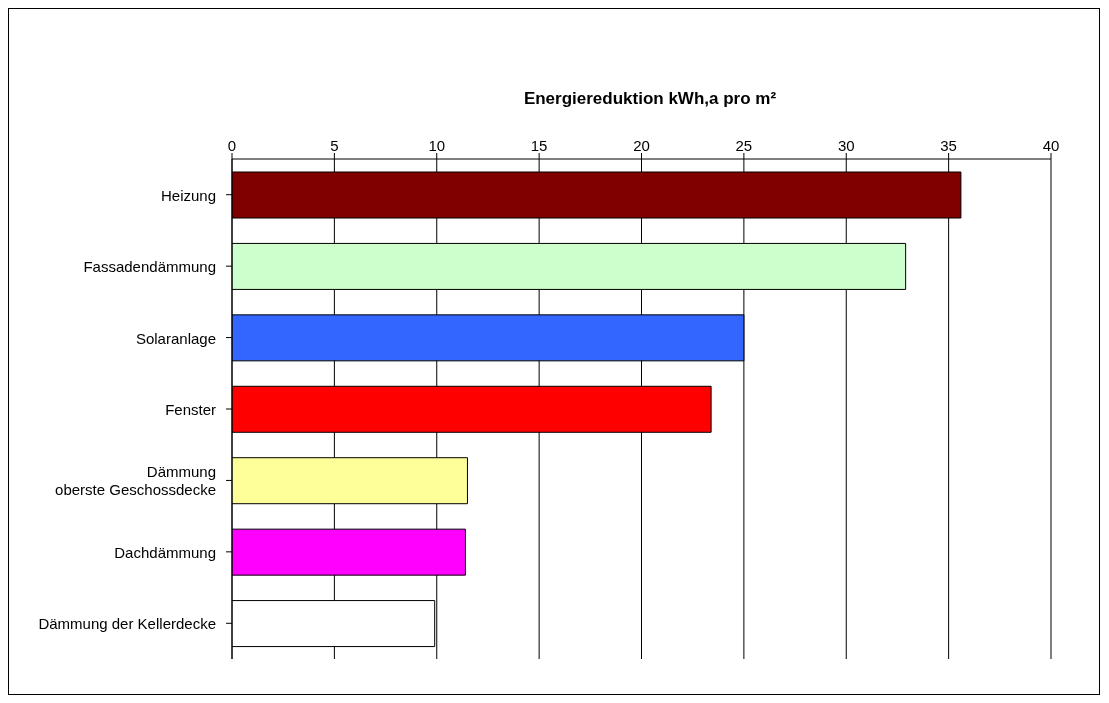 The width and height of the screenshot is (1109, 703). Describe the element at coordinates (948, 145) in the screenshot. I see `x-tick-label: 35` at that location.